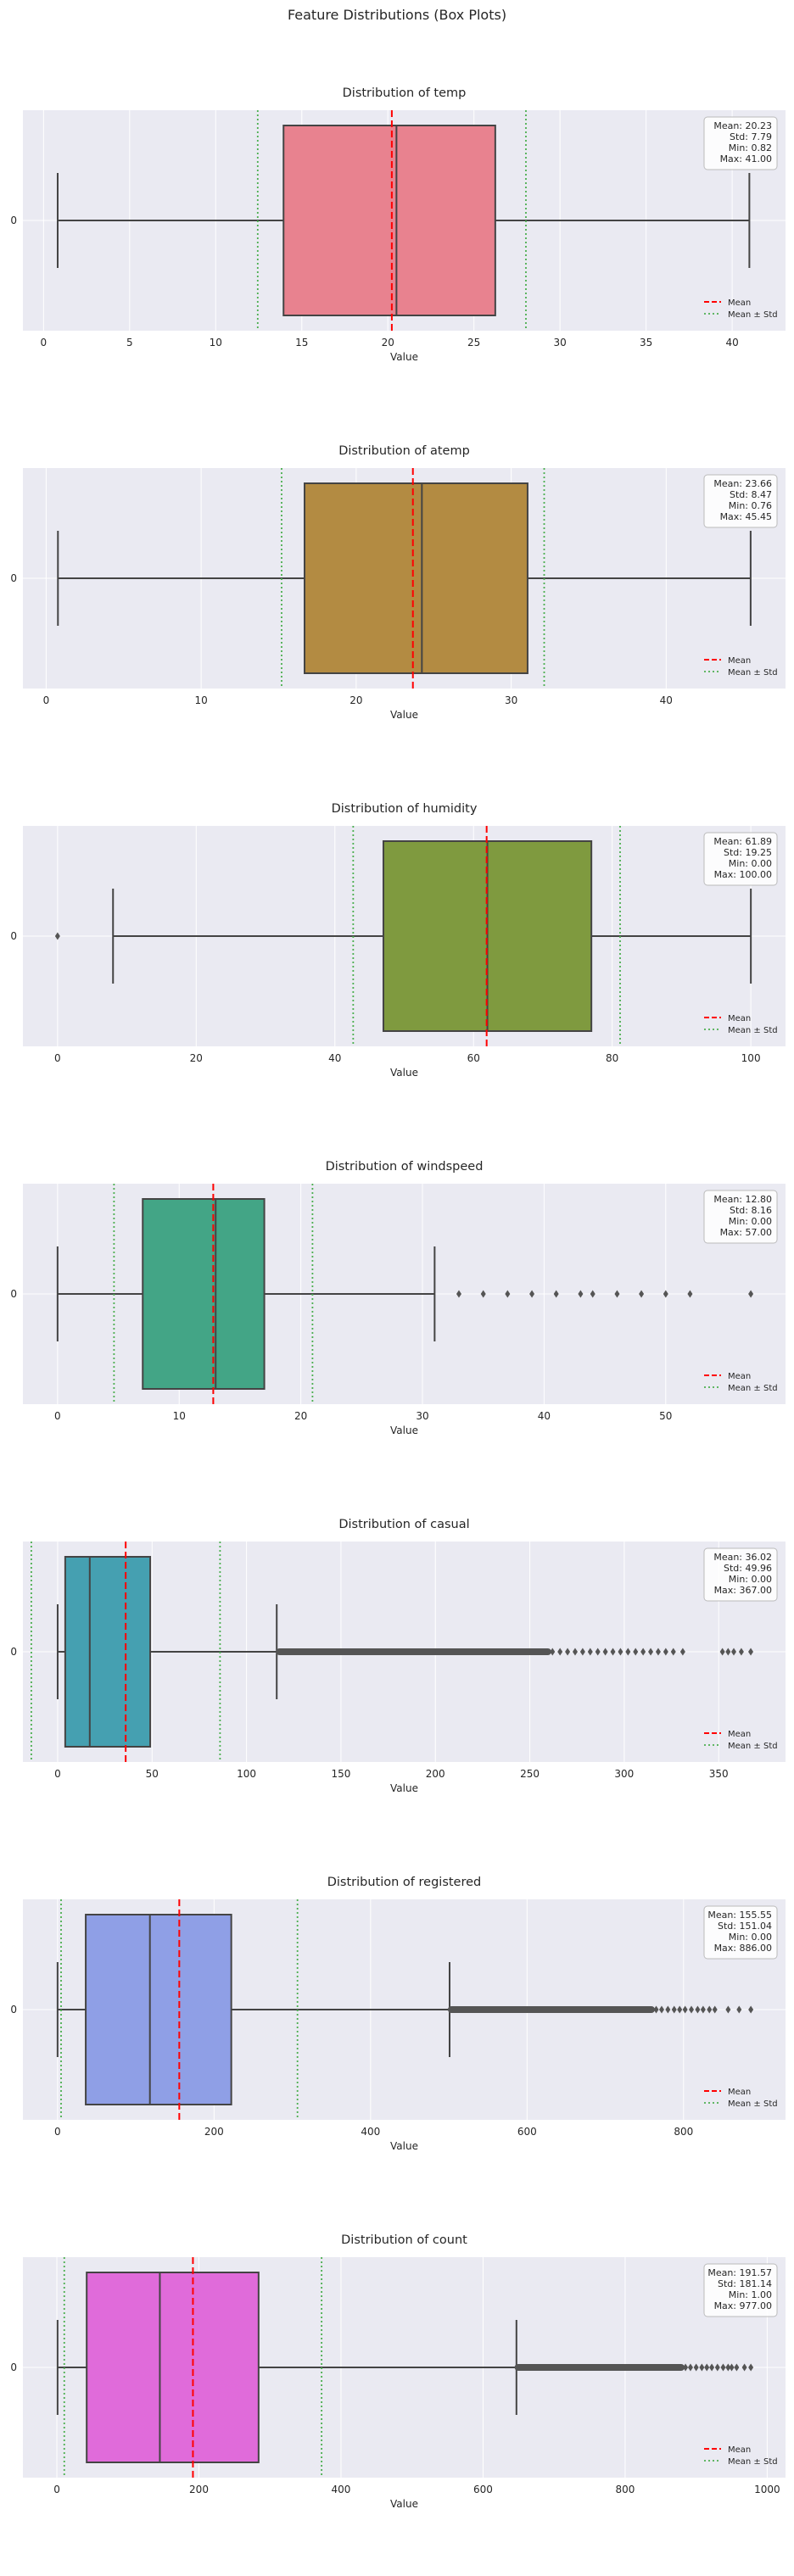 This screenshot has width=794, height=2576. What do you see at coordinates (397, 15) in the screenshot?
I see `figure-suptitle: Feature Distributions (Box Plots)` at bounding box center [397, 15].